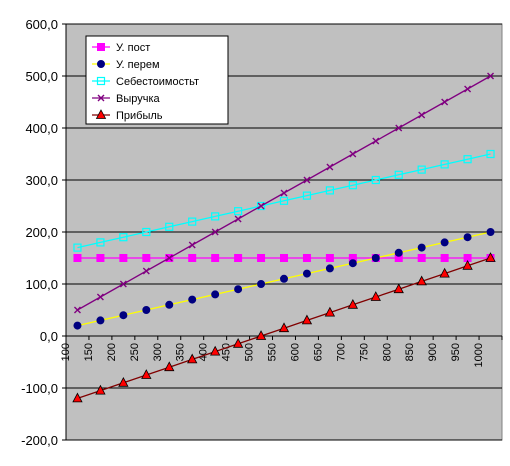  Describe the element at coordinates (204, 352) in the screenshot. I see `xtick-label: 400` at that location.